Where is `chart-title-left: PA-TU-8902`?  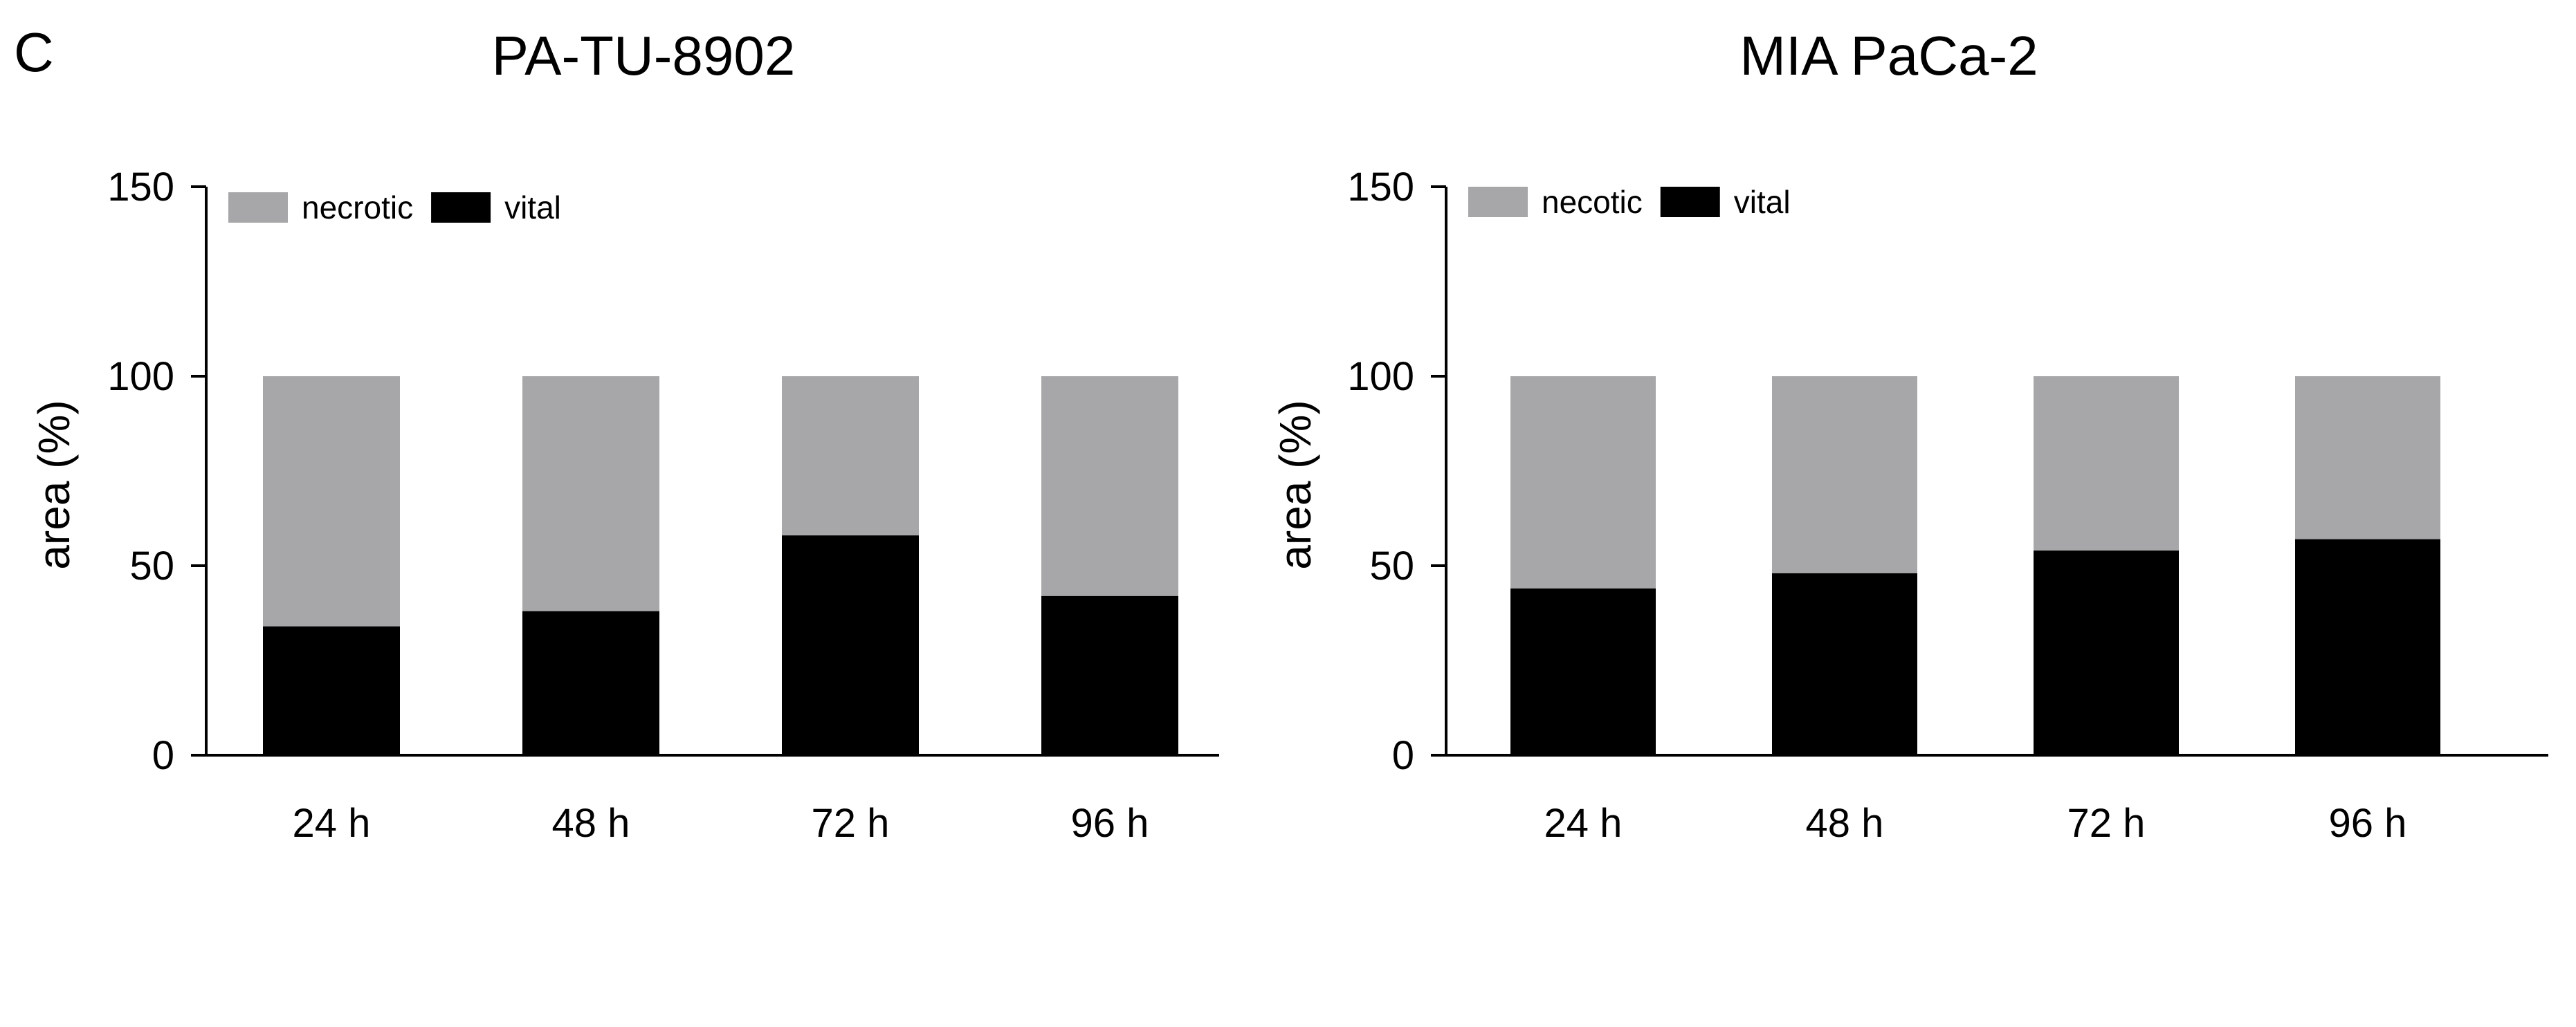 chart-title-left: PA-TU-8902 is located at coordinates (644, 56).